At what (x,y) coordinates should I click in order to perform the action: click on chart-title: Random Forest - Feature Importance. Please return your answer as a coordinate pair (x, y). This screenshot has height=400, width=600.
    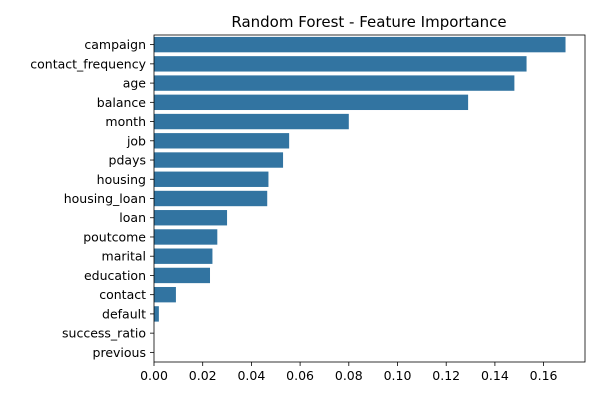
    Looking at the image, I should click on (368, 22).